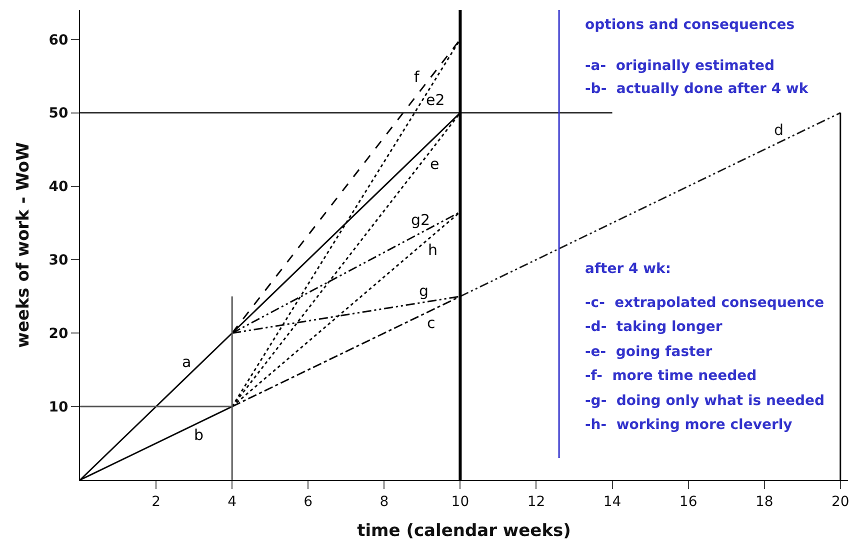 The width and height of the screenshot is (858, 550). What do you see at coordinates (58, 260) in the screenshot?
I see `y-tick-label: 30` at bounding box center [58, 260].